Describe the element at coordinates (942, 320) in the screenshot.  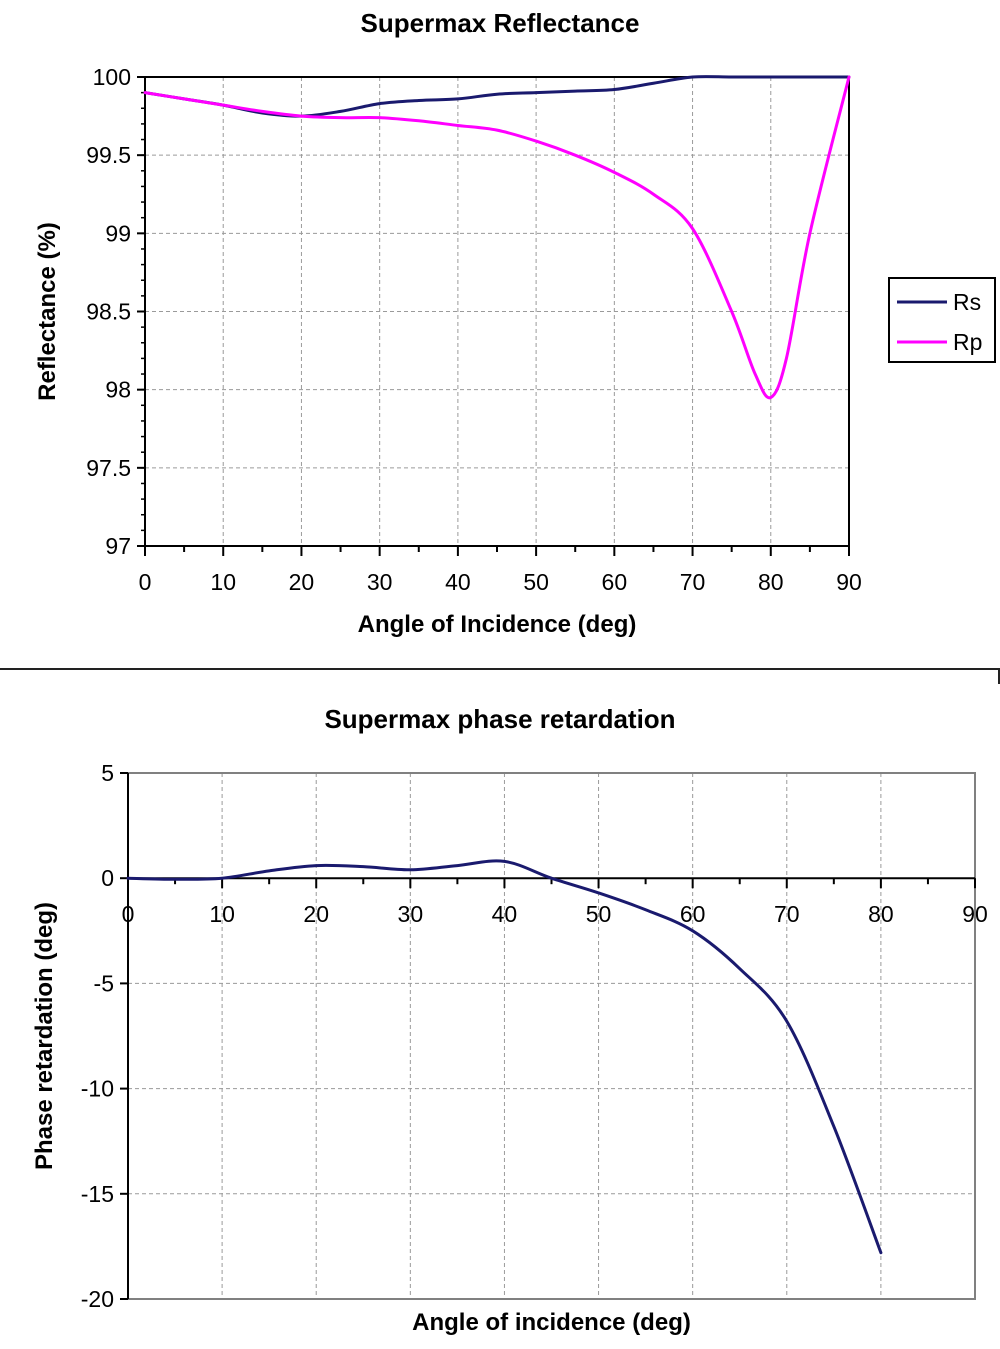
I see `legend-box` at that location.